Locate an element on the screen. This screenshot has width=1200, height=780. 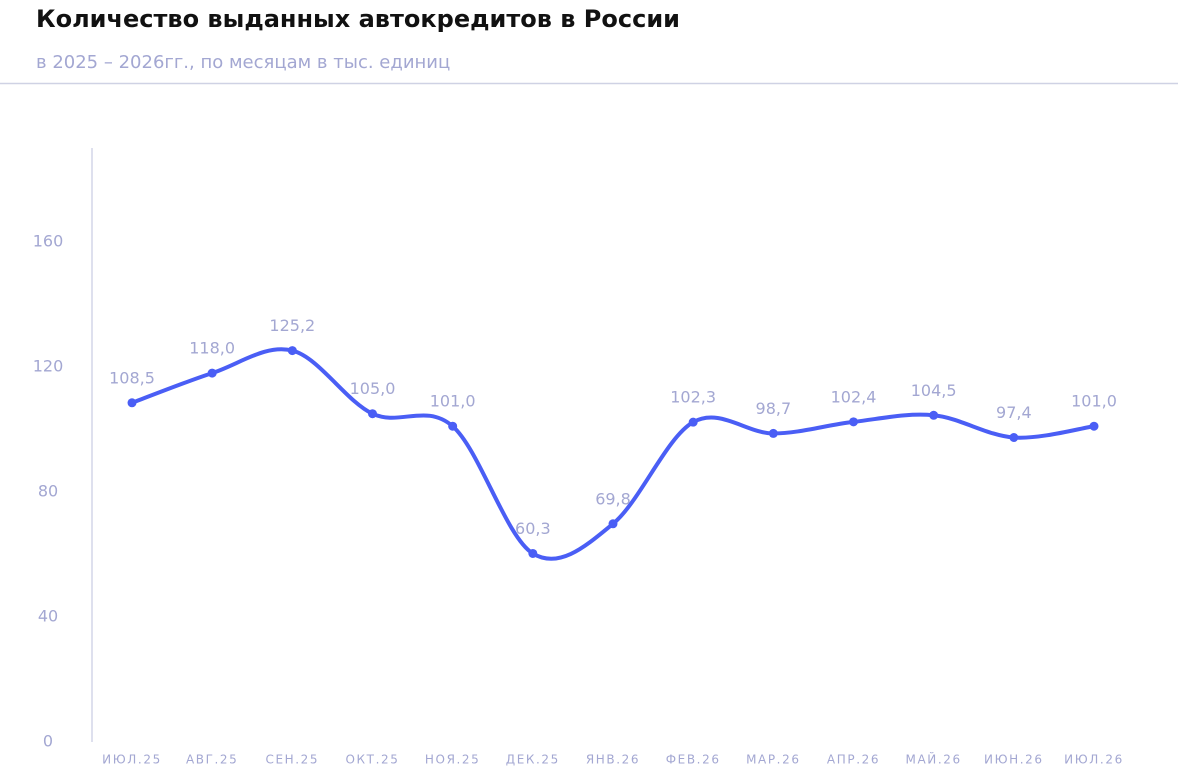
x-tick-label: МАЙ.26 is located at coordinates (934, 759).